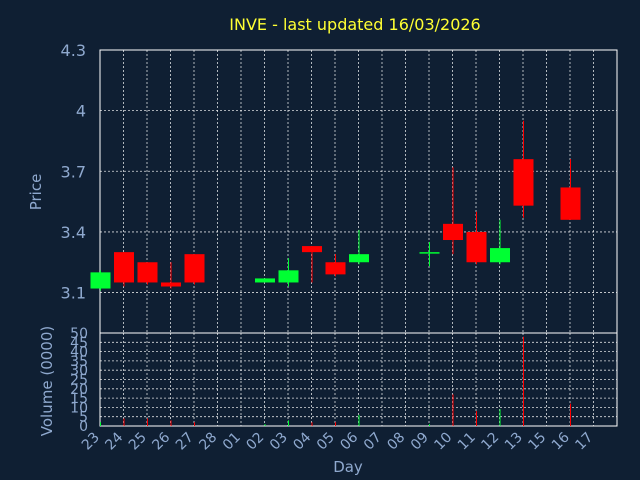 The image size is (640, 480). What do you see at coordinates (79, 362) in the screenshot?
I see `volume-tick-label: 35` at bounding box center [79, 362].